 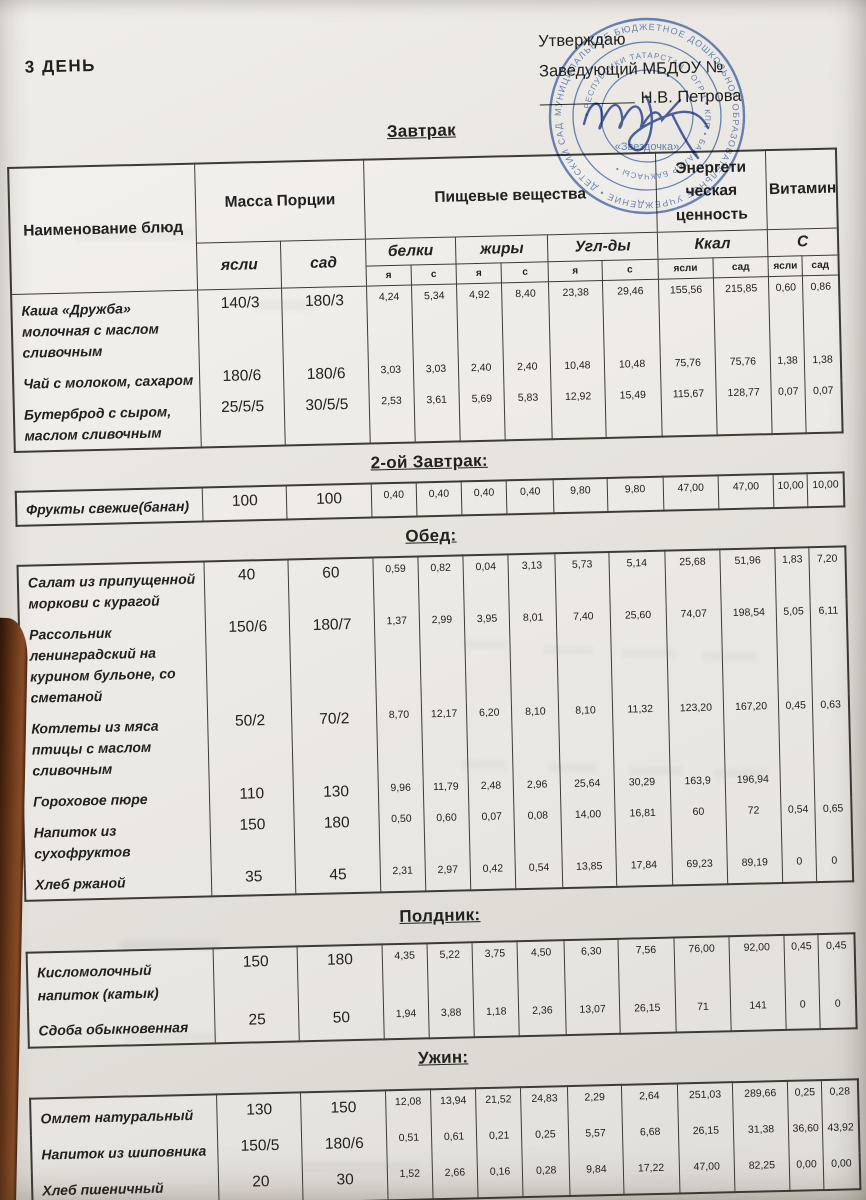 I want to click on nutrition-value-cell: 0,08, so click(x=538, y=830).